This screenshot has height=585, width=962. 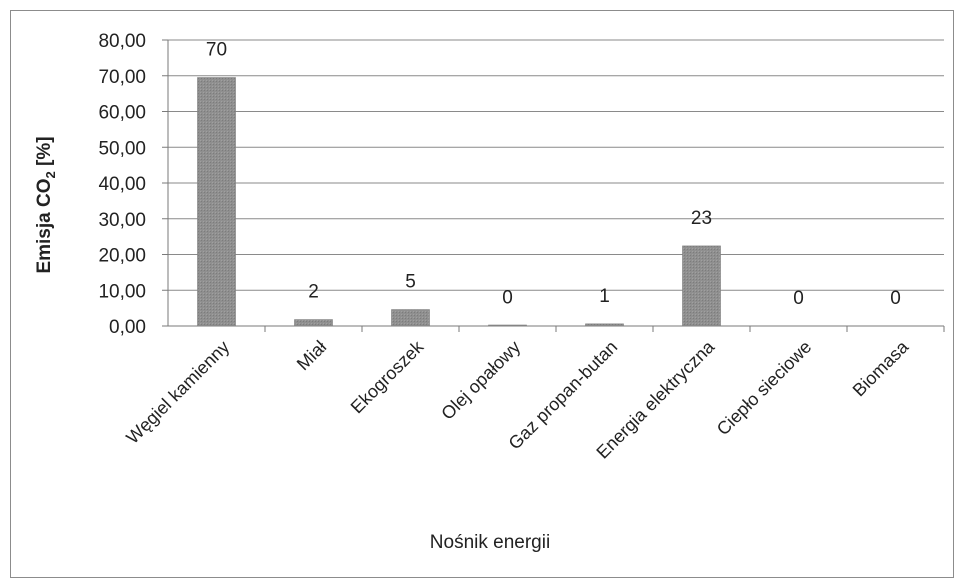 I want to click on data-label: 2, so click(x=313, y=292).